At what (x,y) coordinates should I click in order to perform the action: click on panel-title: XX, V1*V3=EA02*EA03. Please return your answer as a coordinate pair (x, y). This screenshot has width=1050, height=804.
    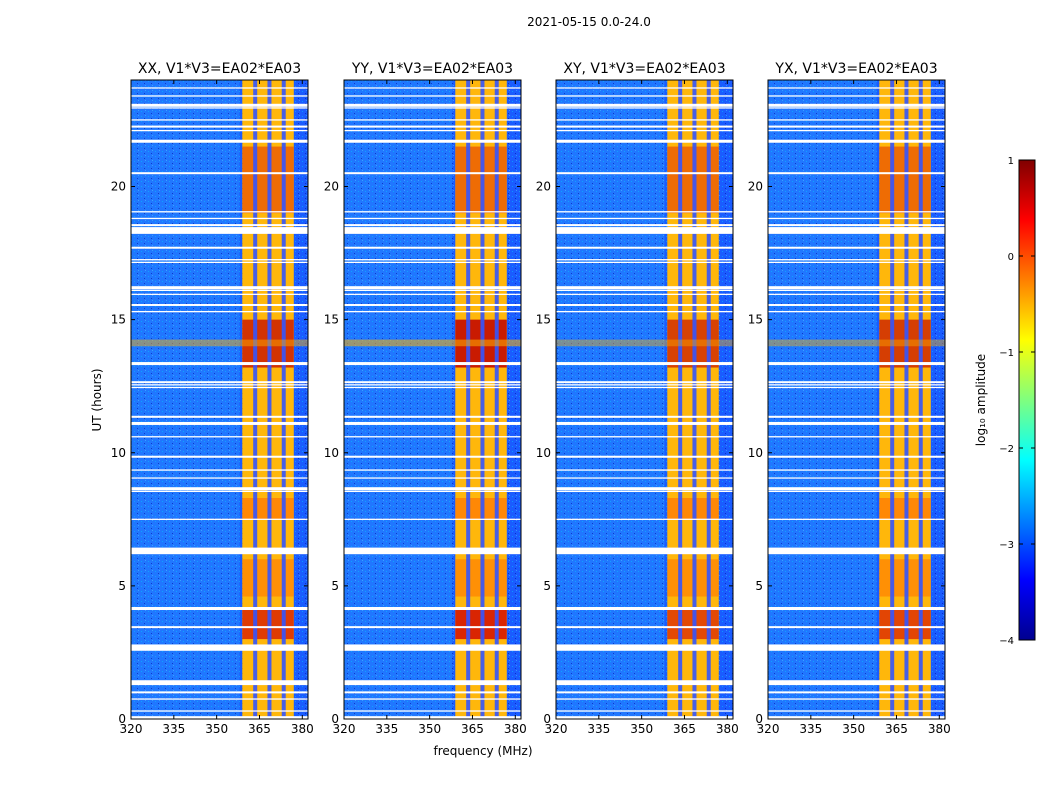
    Looking at the image, I should click on (219, 69).